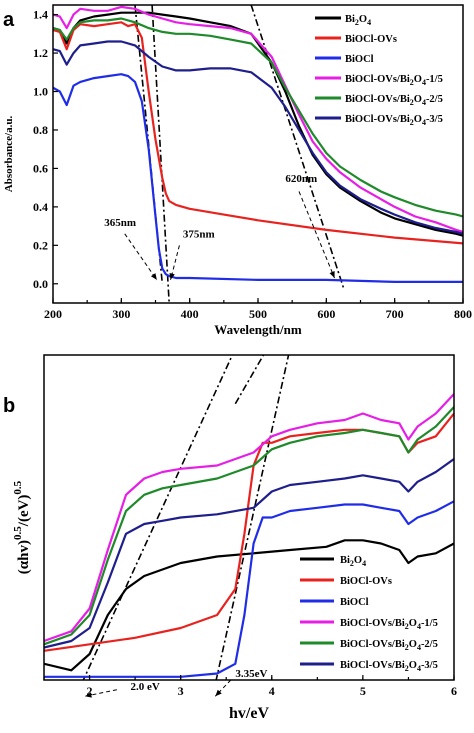 The height and width of the screenshot is (733, 474). What do you see at coordinates (251, 674) in the screenshot?
I see `annotation-label: 3.35eV` at bounding box center [251, 674].